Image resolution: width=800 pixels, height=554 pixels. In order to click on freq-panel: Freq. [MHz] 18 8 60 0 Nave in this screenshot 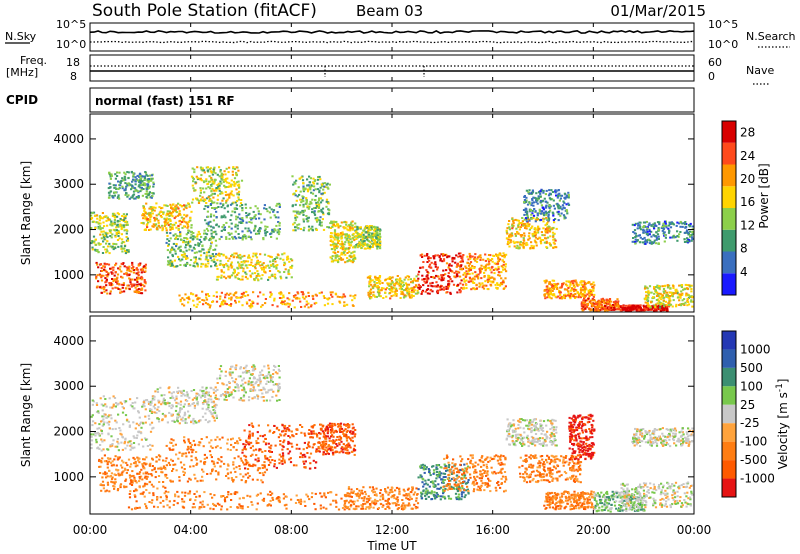, I will do `click(390, 69)`.